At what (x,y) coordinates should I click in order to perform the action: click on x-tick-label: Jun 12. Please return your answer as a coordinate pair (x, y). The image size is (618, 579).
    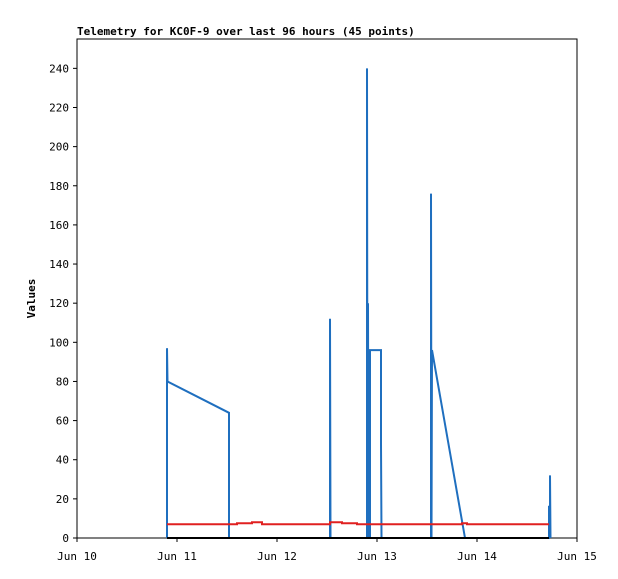
    Looking at the image, I should click on (277, 556).